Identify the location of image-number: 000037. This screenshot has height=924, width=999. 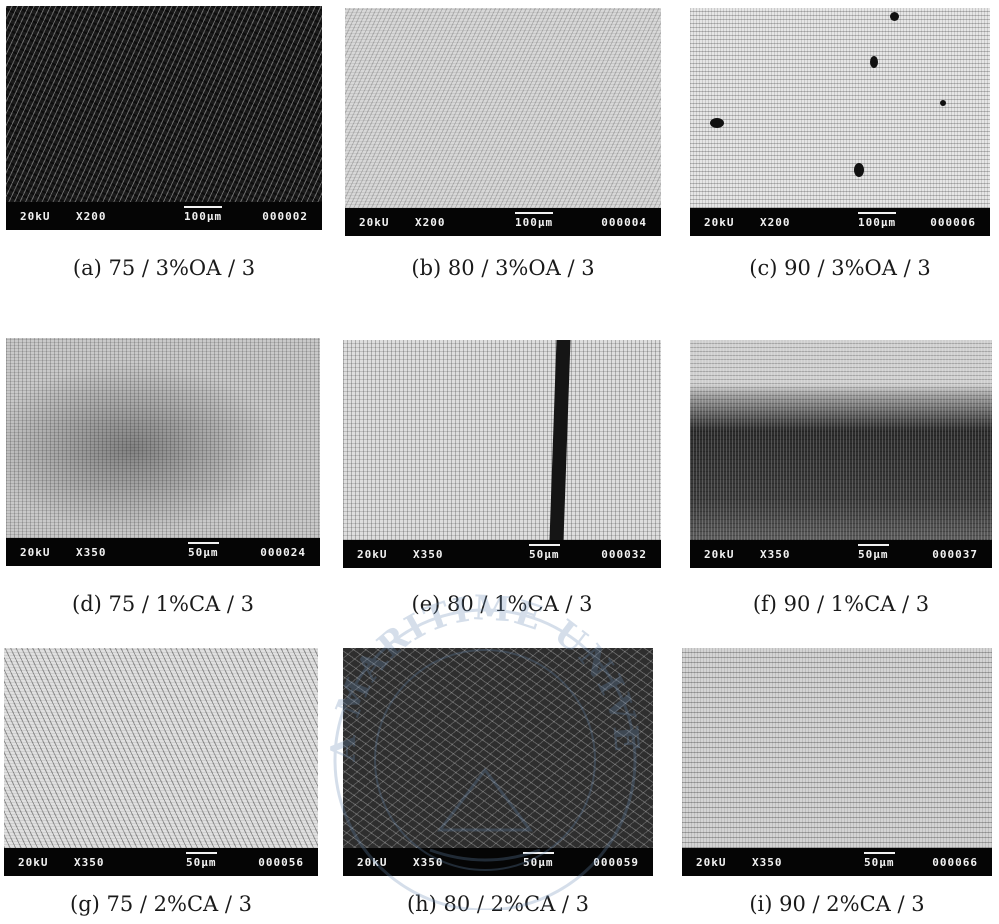
(955, 554).